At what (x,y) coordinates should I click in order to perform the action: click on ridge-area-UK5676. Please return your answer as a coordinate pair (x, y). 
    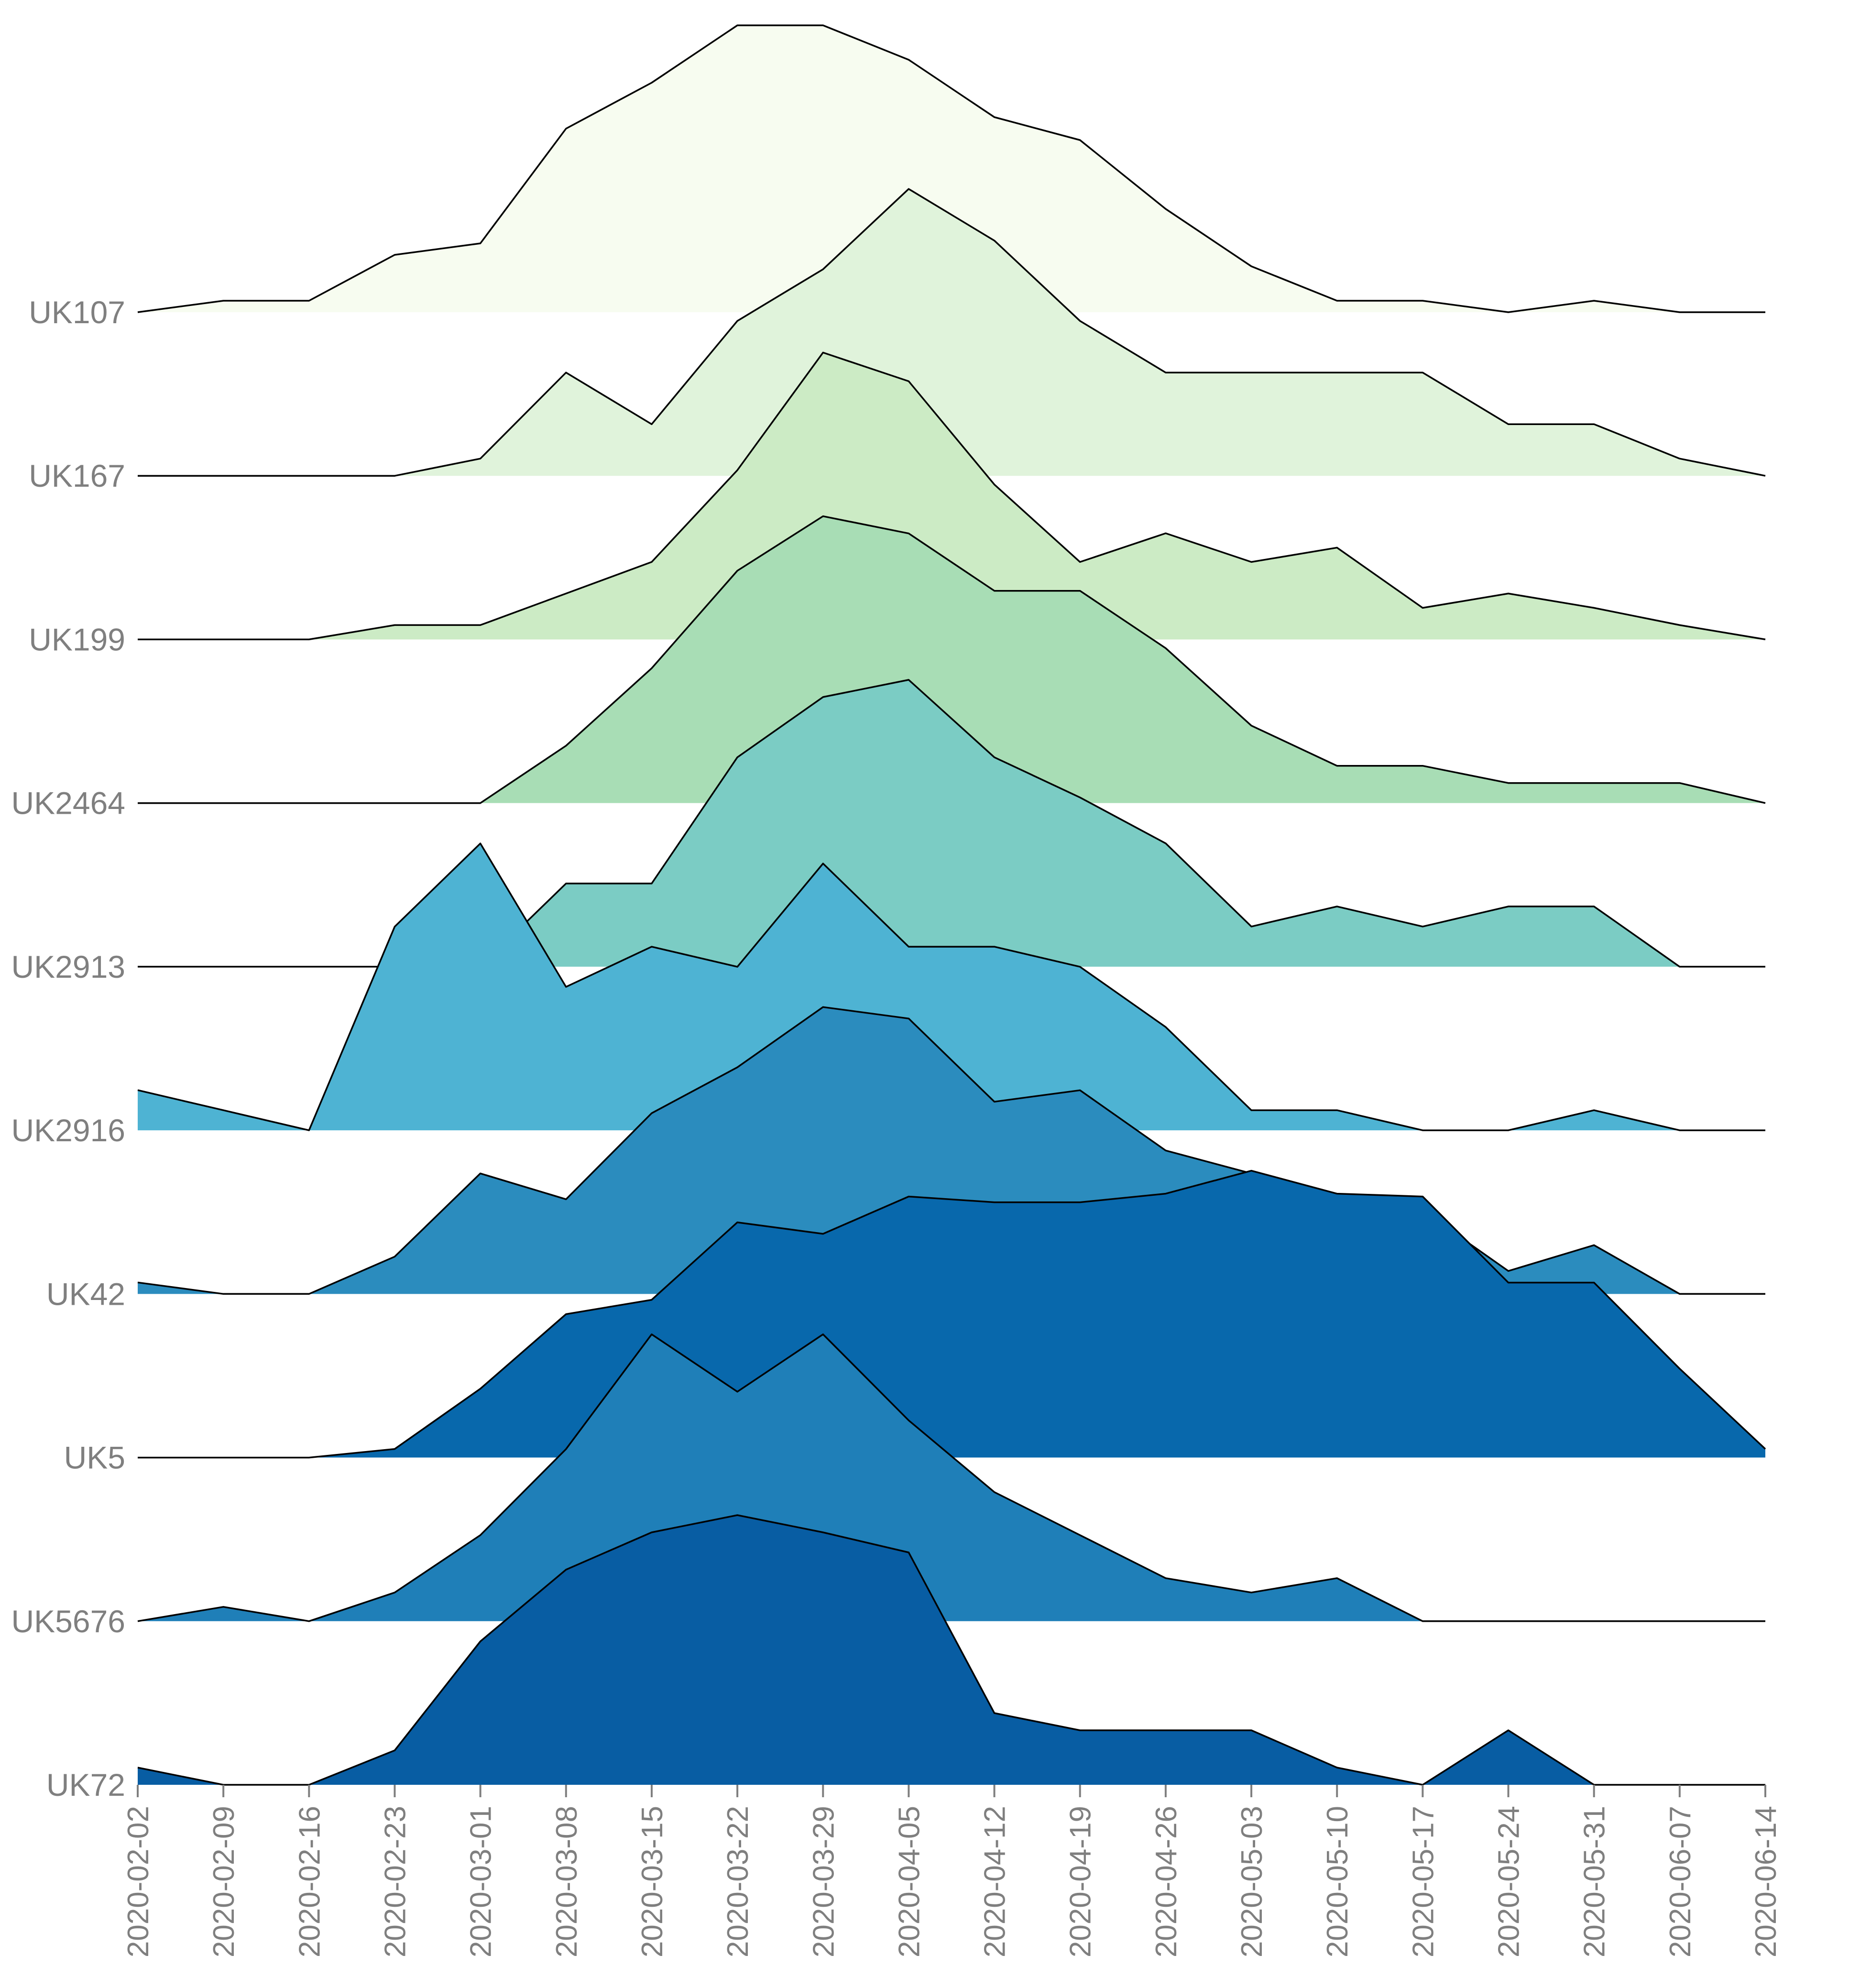
    Looking at the image, I should click on (951, 1477).